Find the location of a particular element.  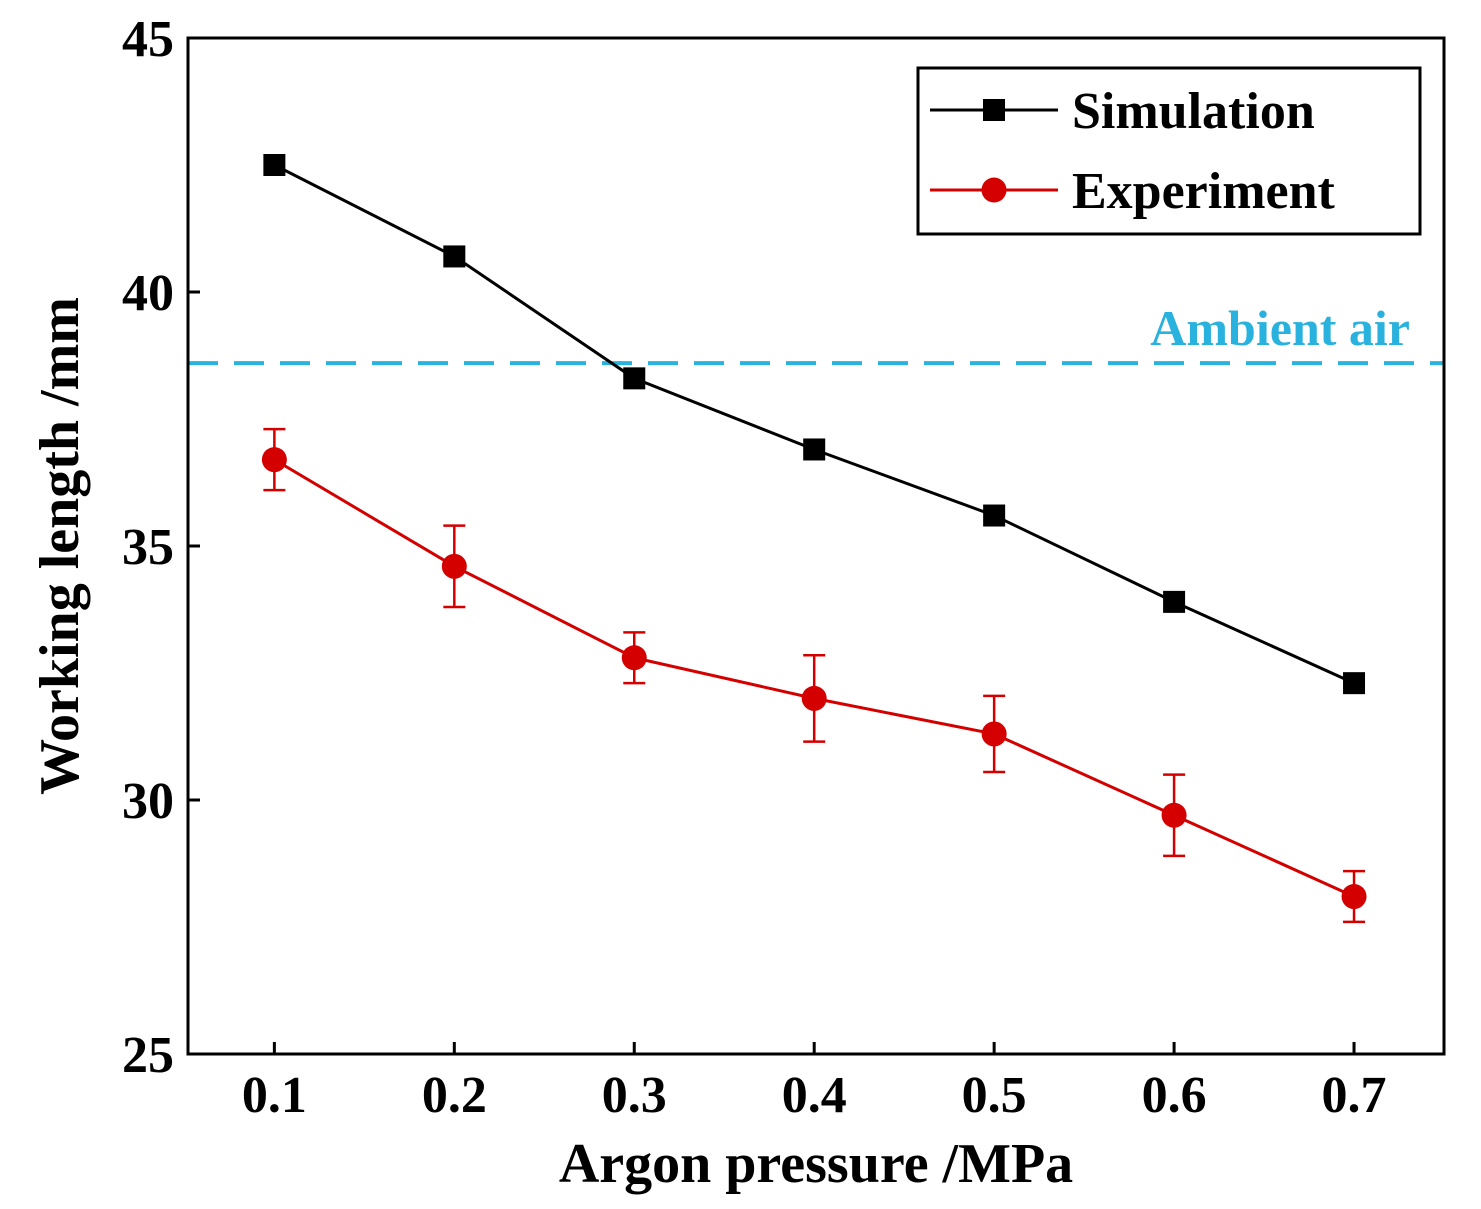

y-tick-label: 30 is located at coordinates (148, 801).